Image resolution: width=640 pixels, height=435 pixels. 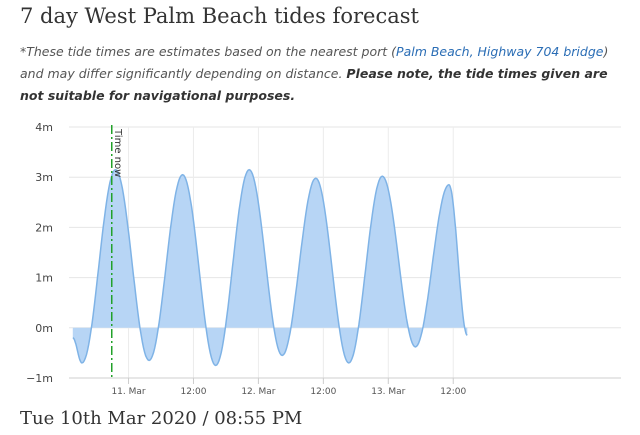 What do you see at coordinates (219, 16) in the screenshot?
I see `page-title: 7 day West Palm Beach tides forecast` at bounding box center [219, 16].